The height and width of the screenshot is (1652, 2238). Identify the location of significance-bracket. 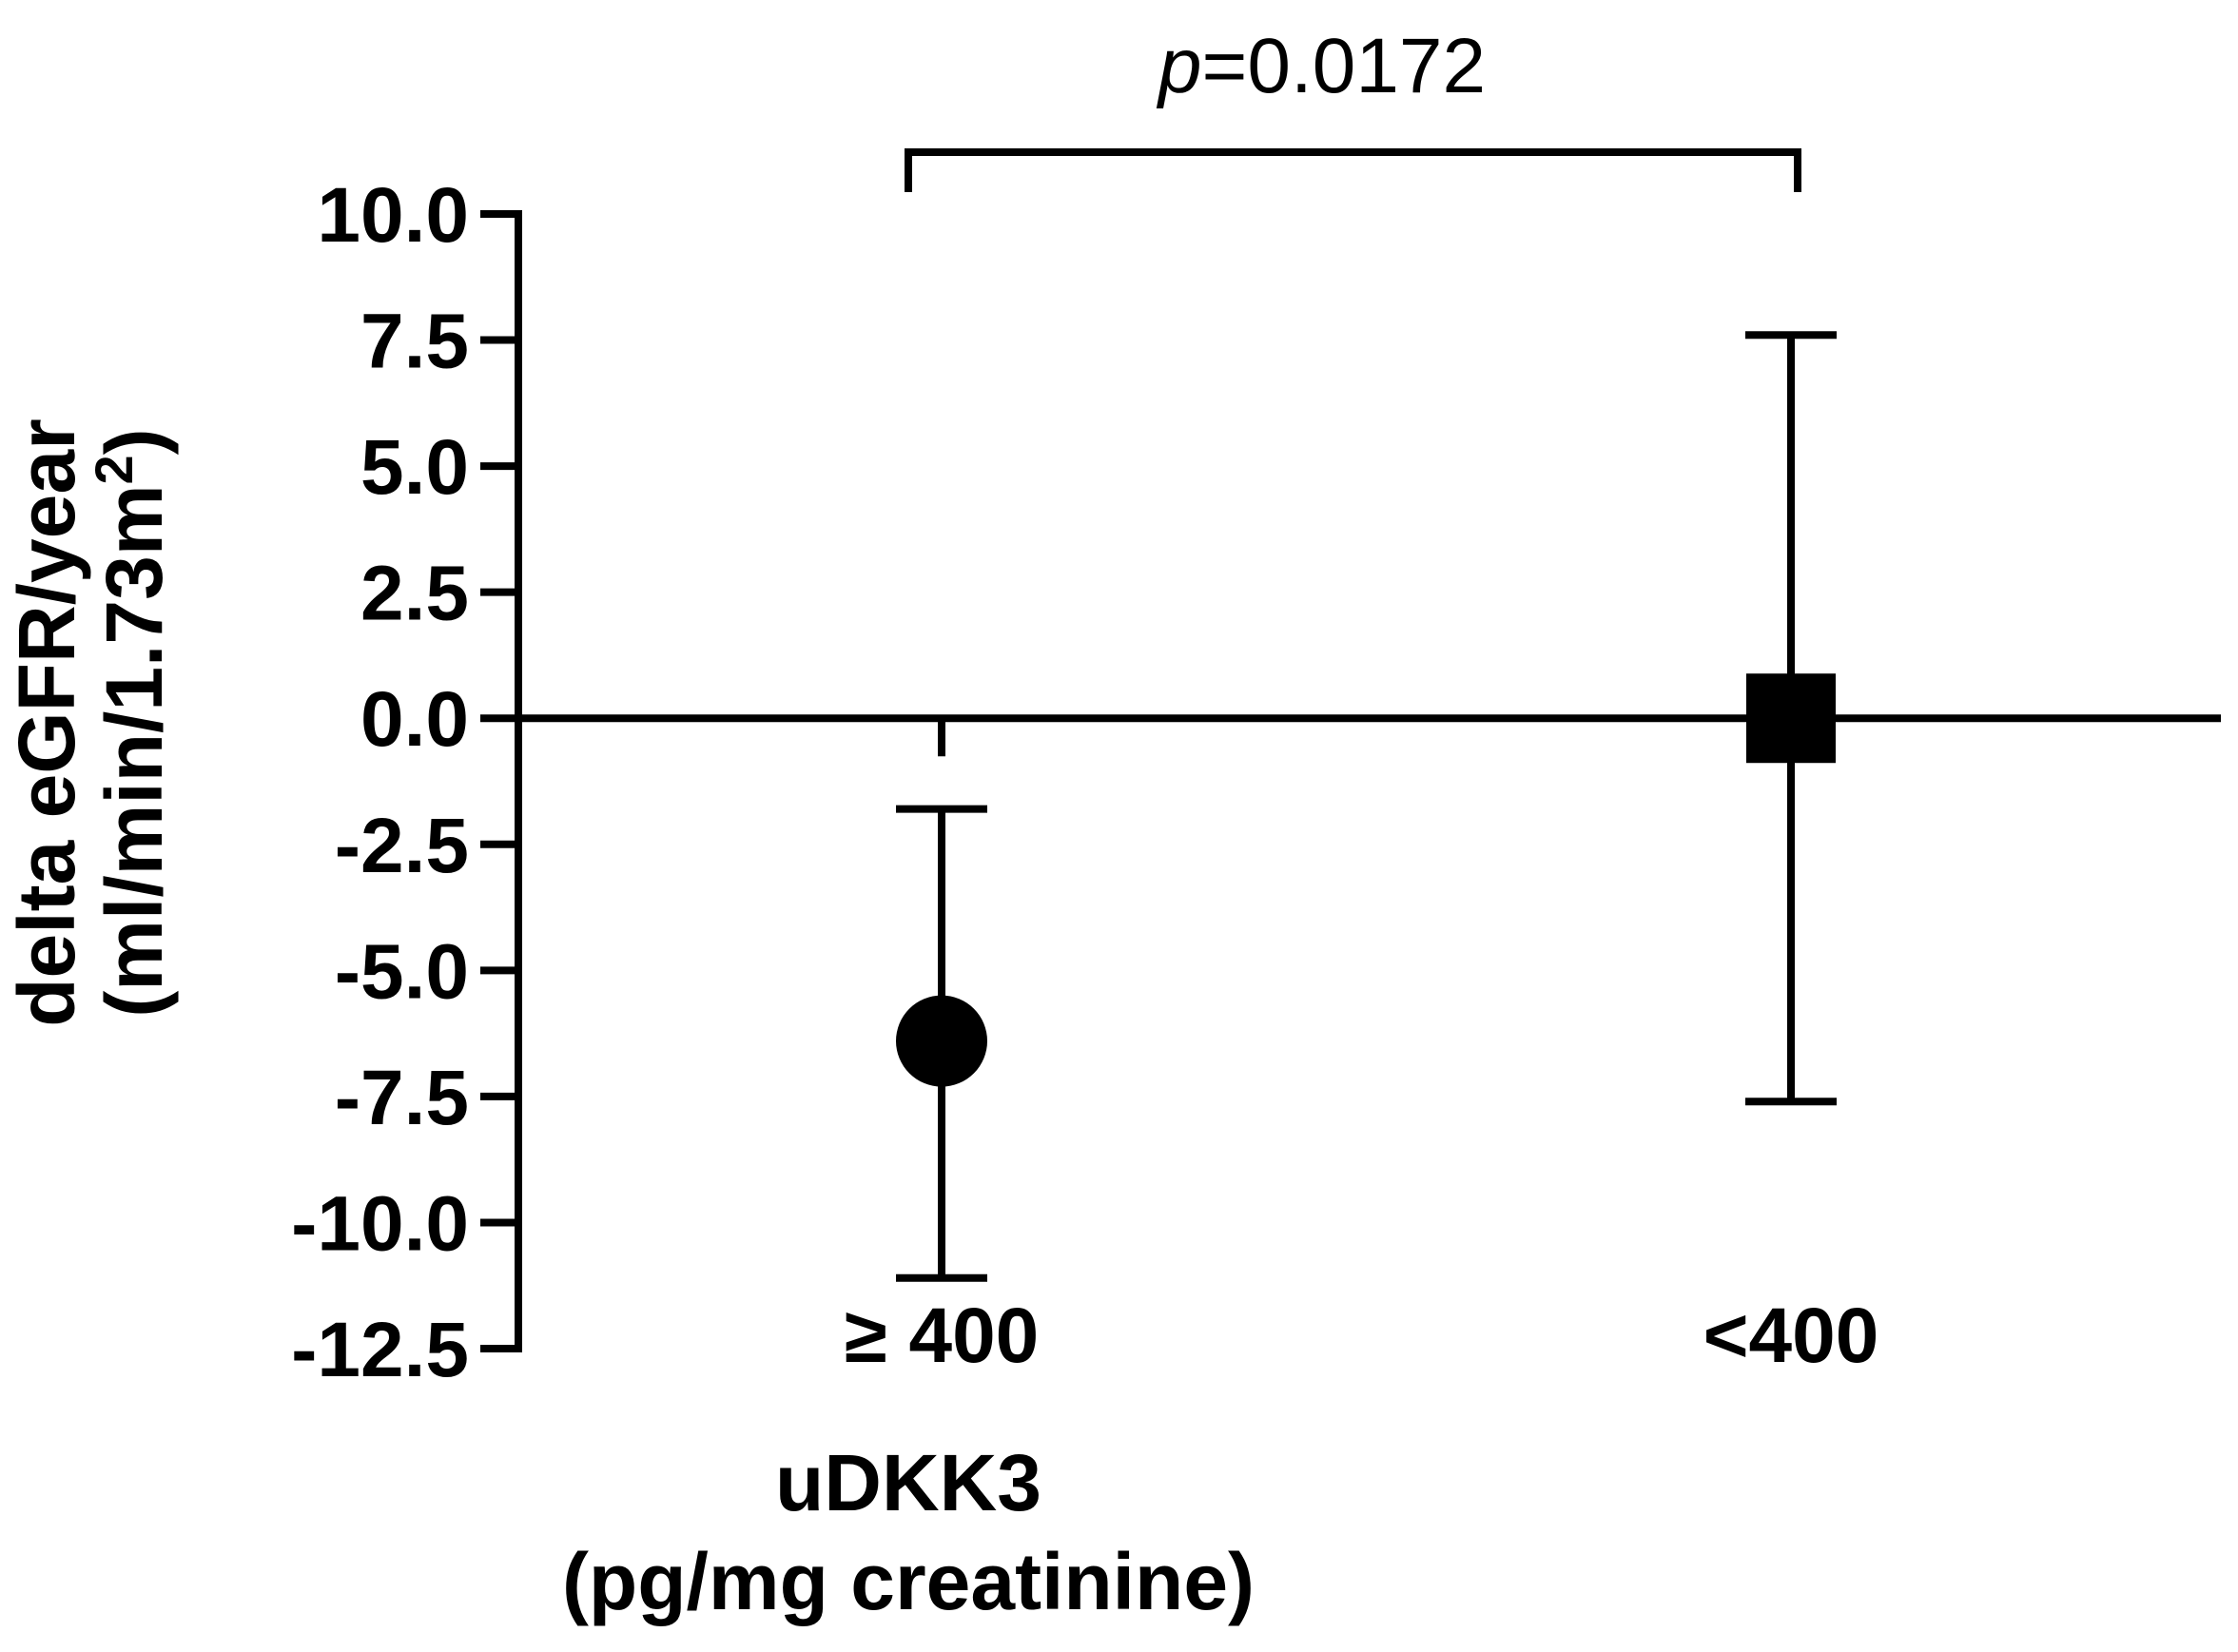
(1353, 170).